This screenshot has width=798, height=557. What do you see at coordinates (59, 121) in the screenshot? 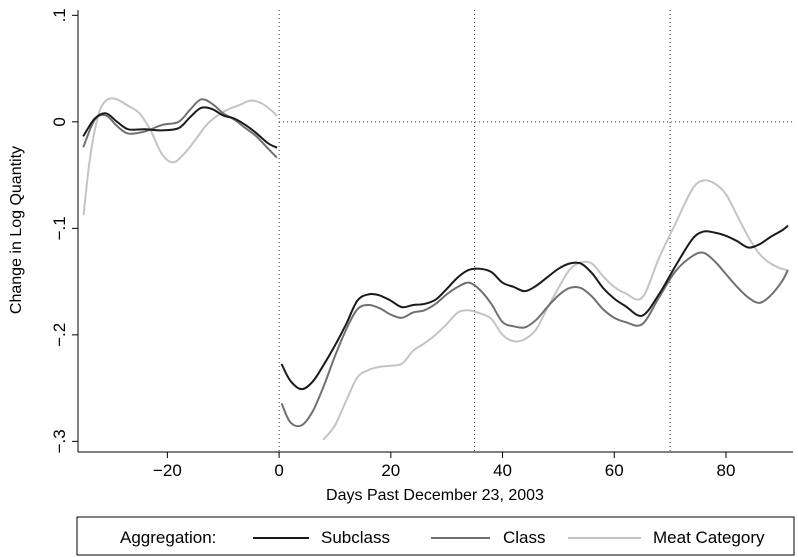
I see `y-tick-label: 0` at bounding box center [59, 121].